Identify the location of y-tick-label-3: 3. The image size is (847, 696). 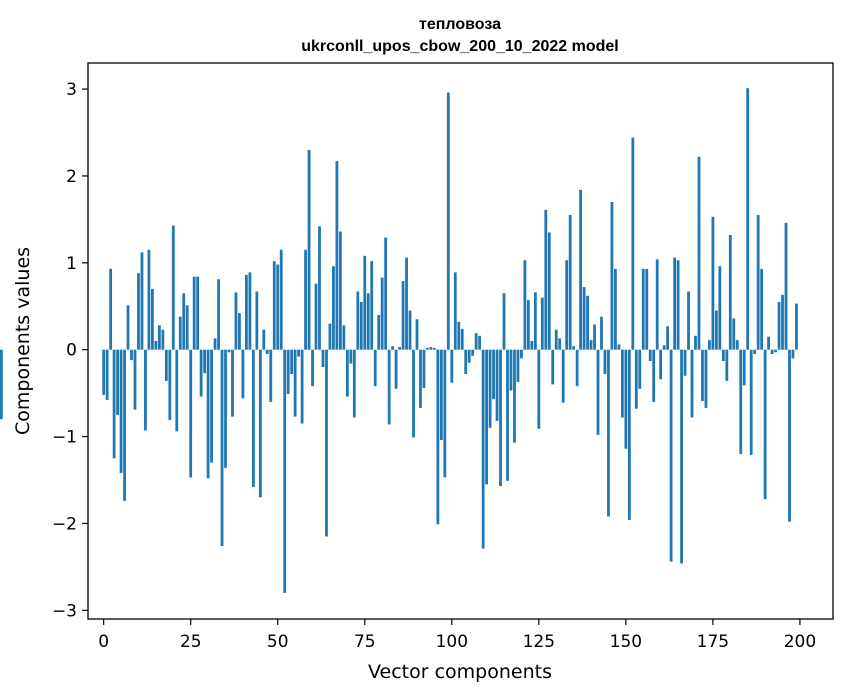
(71, 90).